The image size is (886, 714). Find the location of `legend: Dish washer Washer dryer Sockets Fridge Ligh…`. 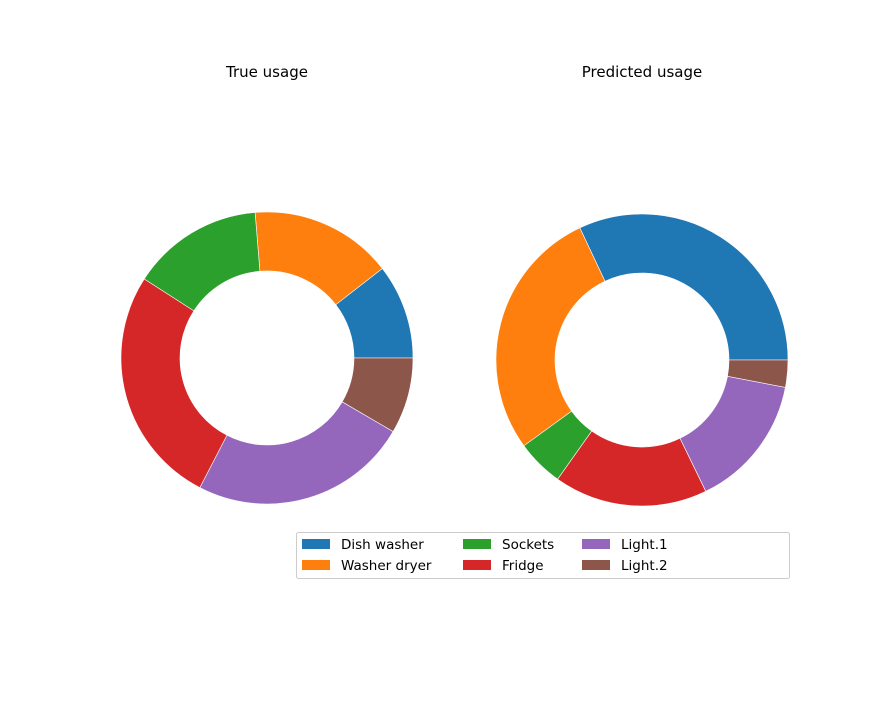

legend: Dish washer Washer dryer Sockets Fridge Ligh… is located at coordinates (543, 555).